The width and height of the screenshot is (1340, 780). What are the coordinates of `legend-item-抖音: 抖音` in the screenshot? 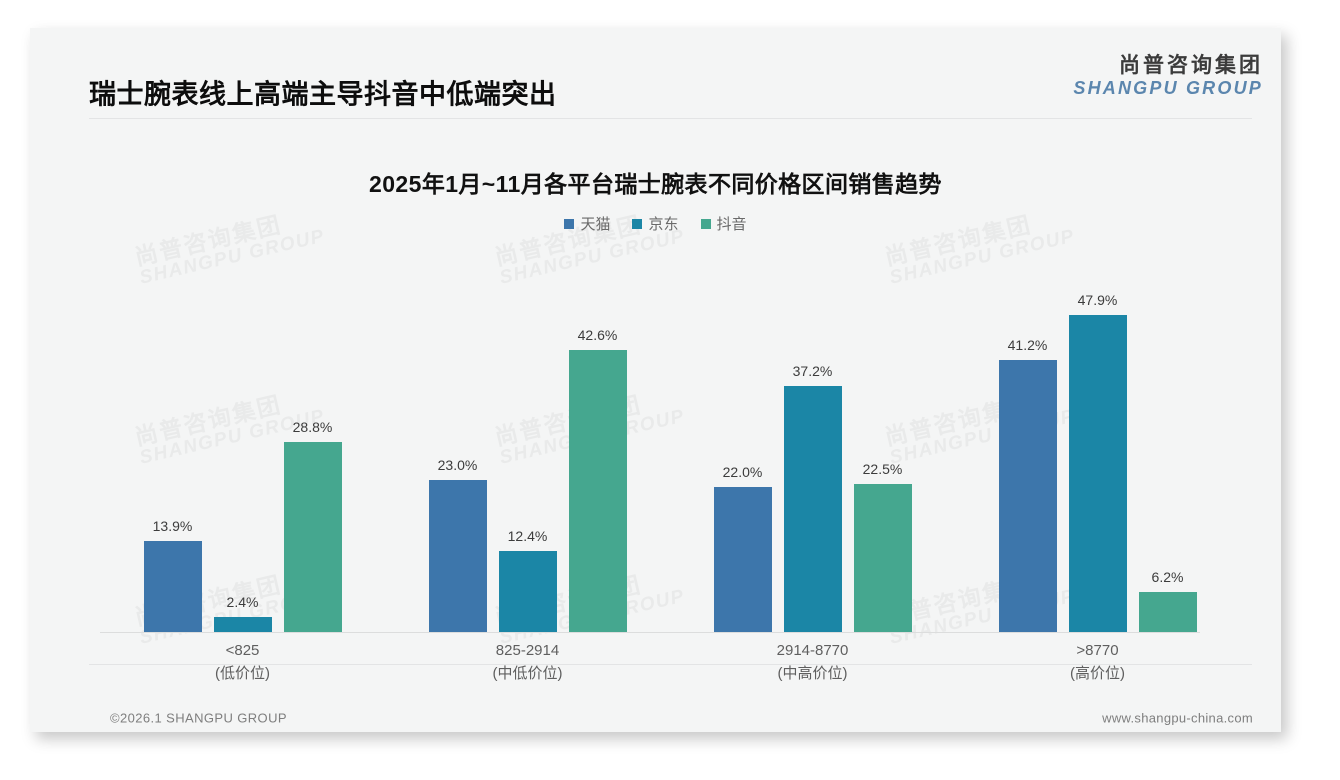 It's located at (723, 223).